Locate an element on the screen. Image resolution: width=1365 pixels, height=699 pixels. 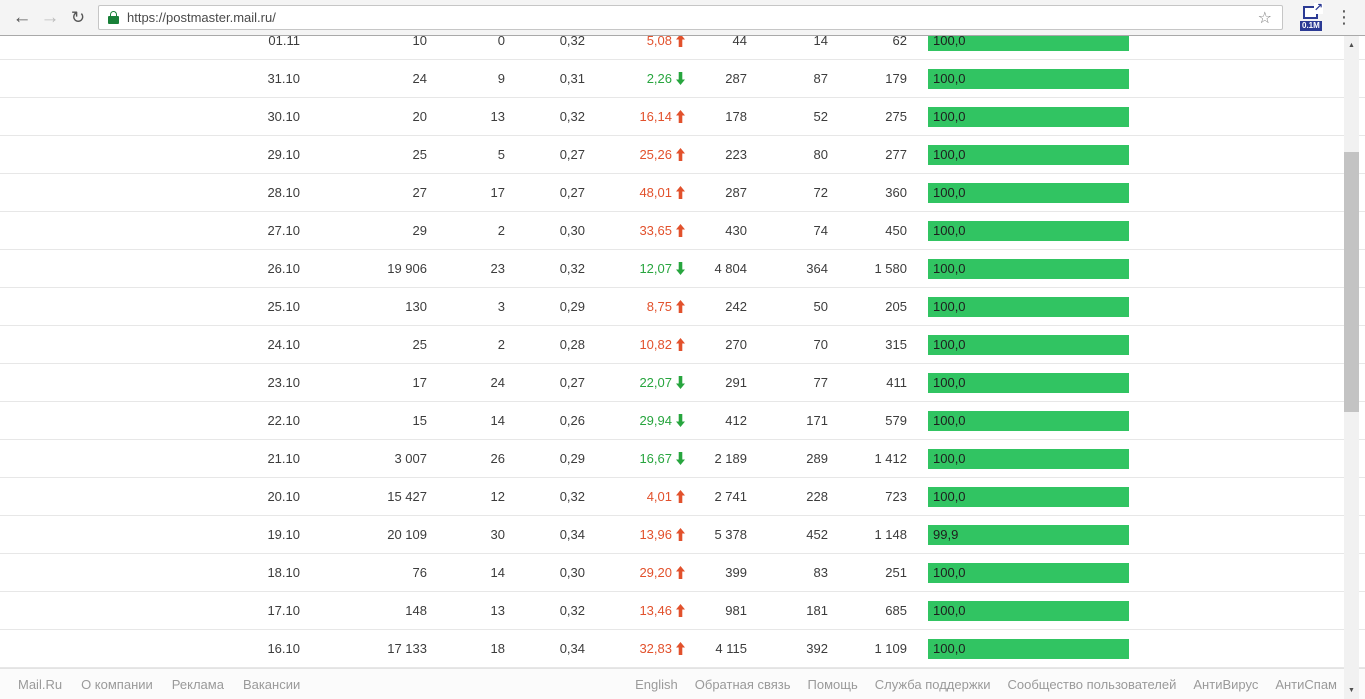
value-cell-1: 15 is located at coordinates (419, 420).